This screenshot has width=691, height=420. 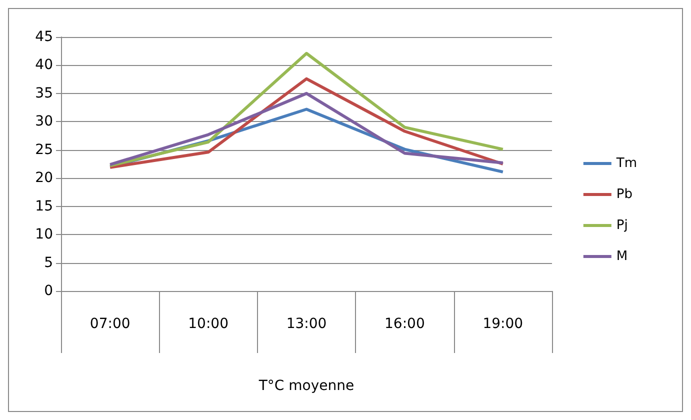 What do you see at coordinates (44, 206) in the screenshot?
I see `y-tick-label: 15` at bounding box center [44, 206].